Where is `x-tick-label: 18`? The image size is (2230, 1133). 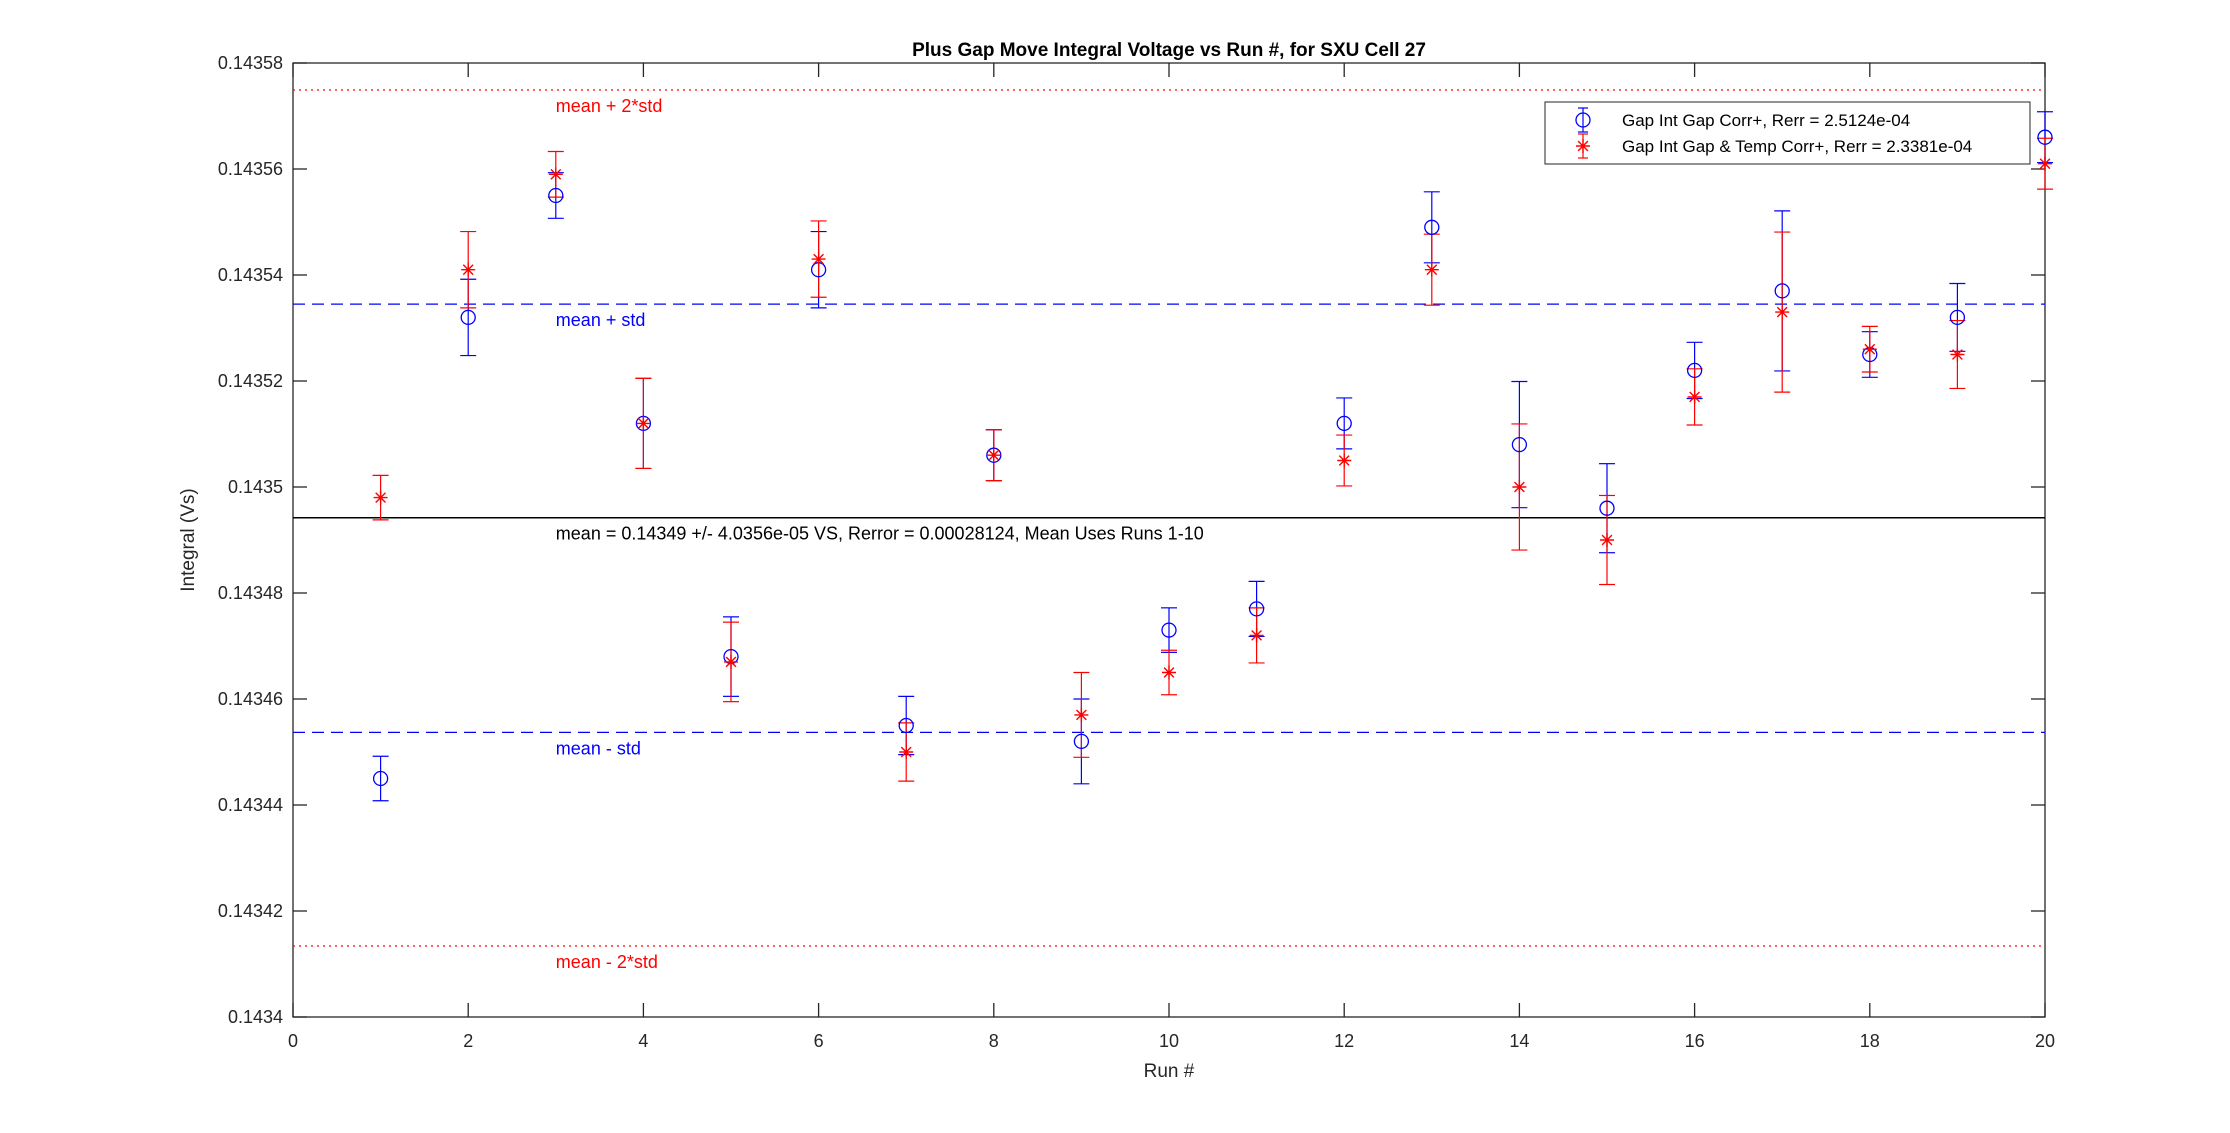 x-tick-label: 18 is located at coordinates (1870, 1041).